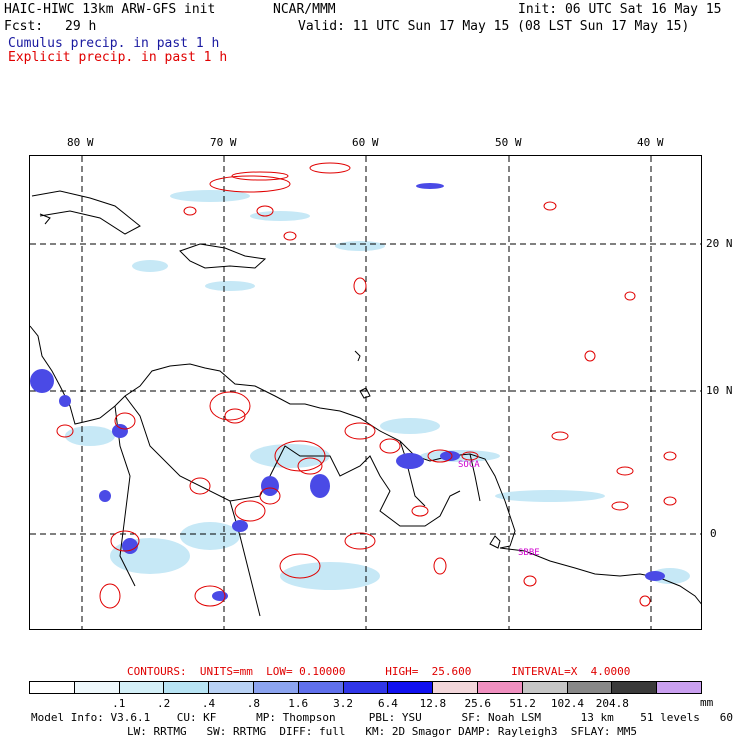 Image resolution: width=740 pixels, height=740 pixels. Describe the element at coordinates (114, 43) in the screenshot. I see `cumulus-legend: Cumulus precip. in past 1 h` at that location.